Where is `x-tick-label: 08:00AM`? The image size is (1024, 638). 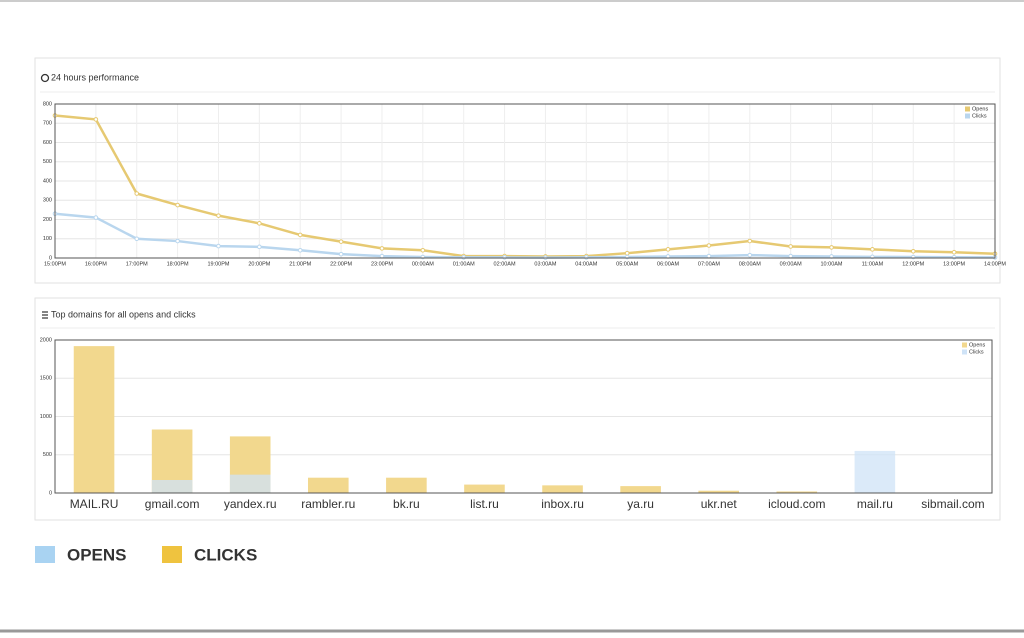
x-tick-label: 08:00AM is located at coordinates (750, 264).